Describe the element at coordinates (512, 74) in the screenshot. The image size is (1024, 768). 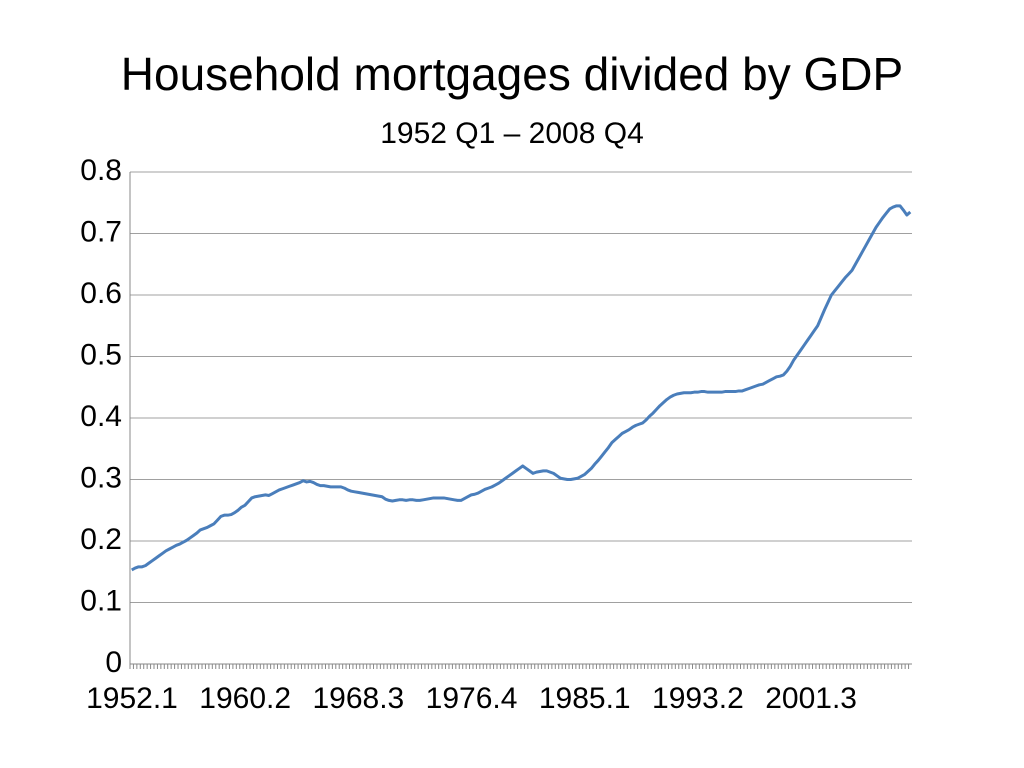
I see `chart-title: Household mortgages divided by GDP` at that location.